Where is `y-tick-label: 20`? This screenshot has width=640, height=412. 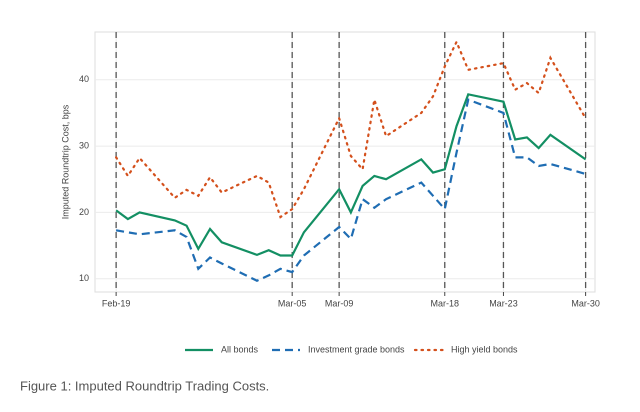 y-tick-label: 20 is located at coordinates (84, 212).